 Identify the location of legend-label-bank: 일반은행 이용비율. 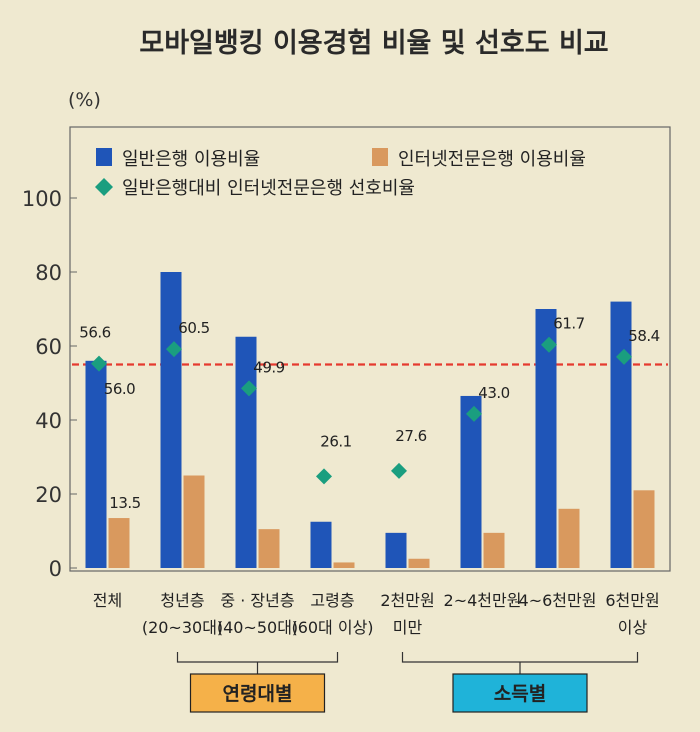
(191, 159).